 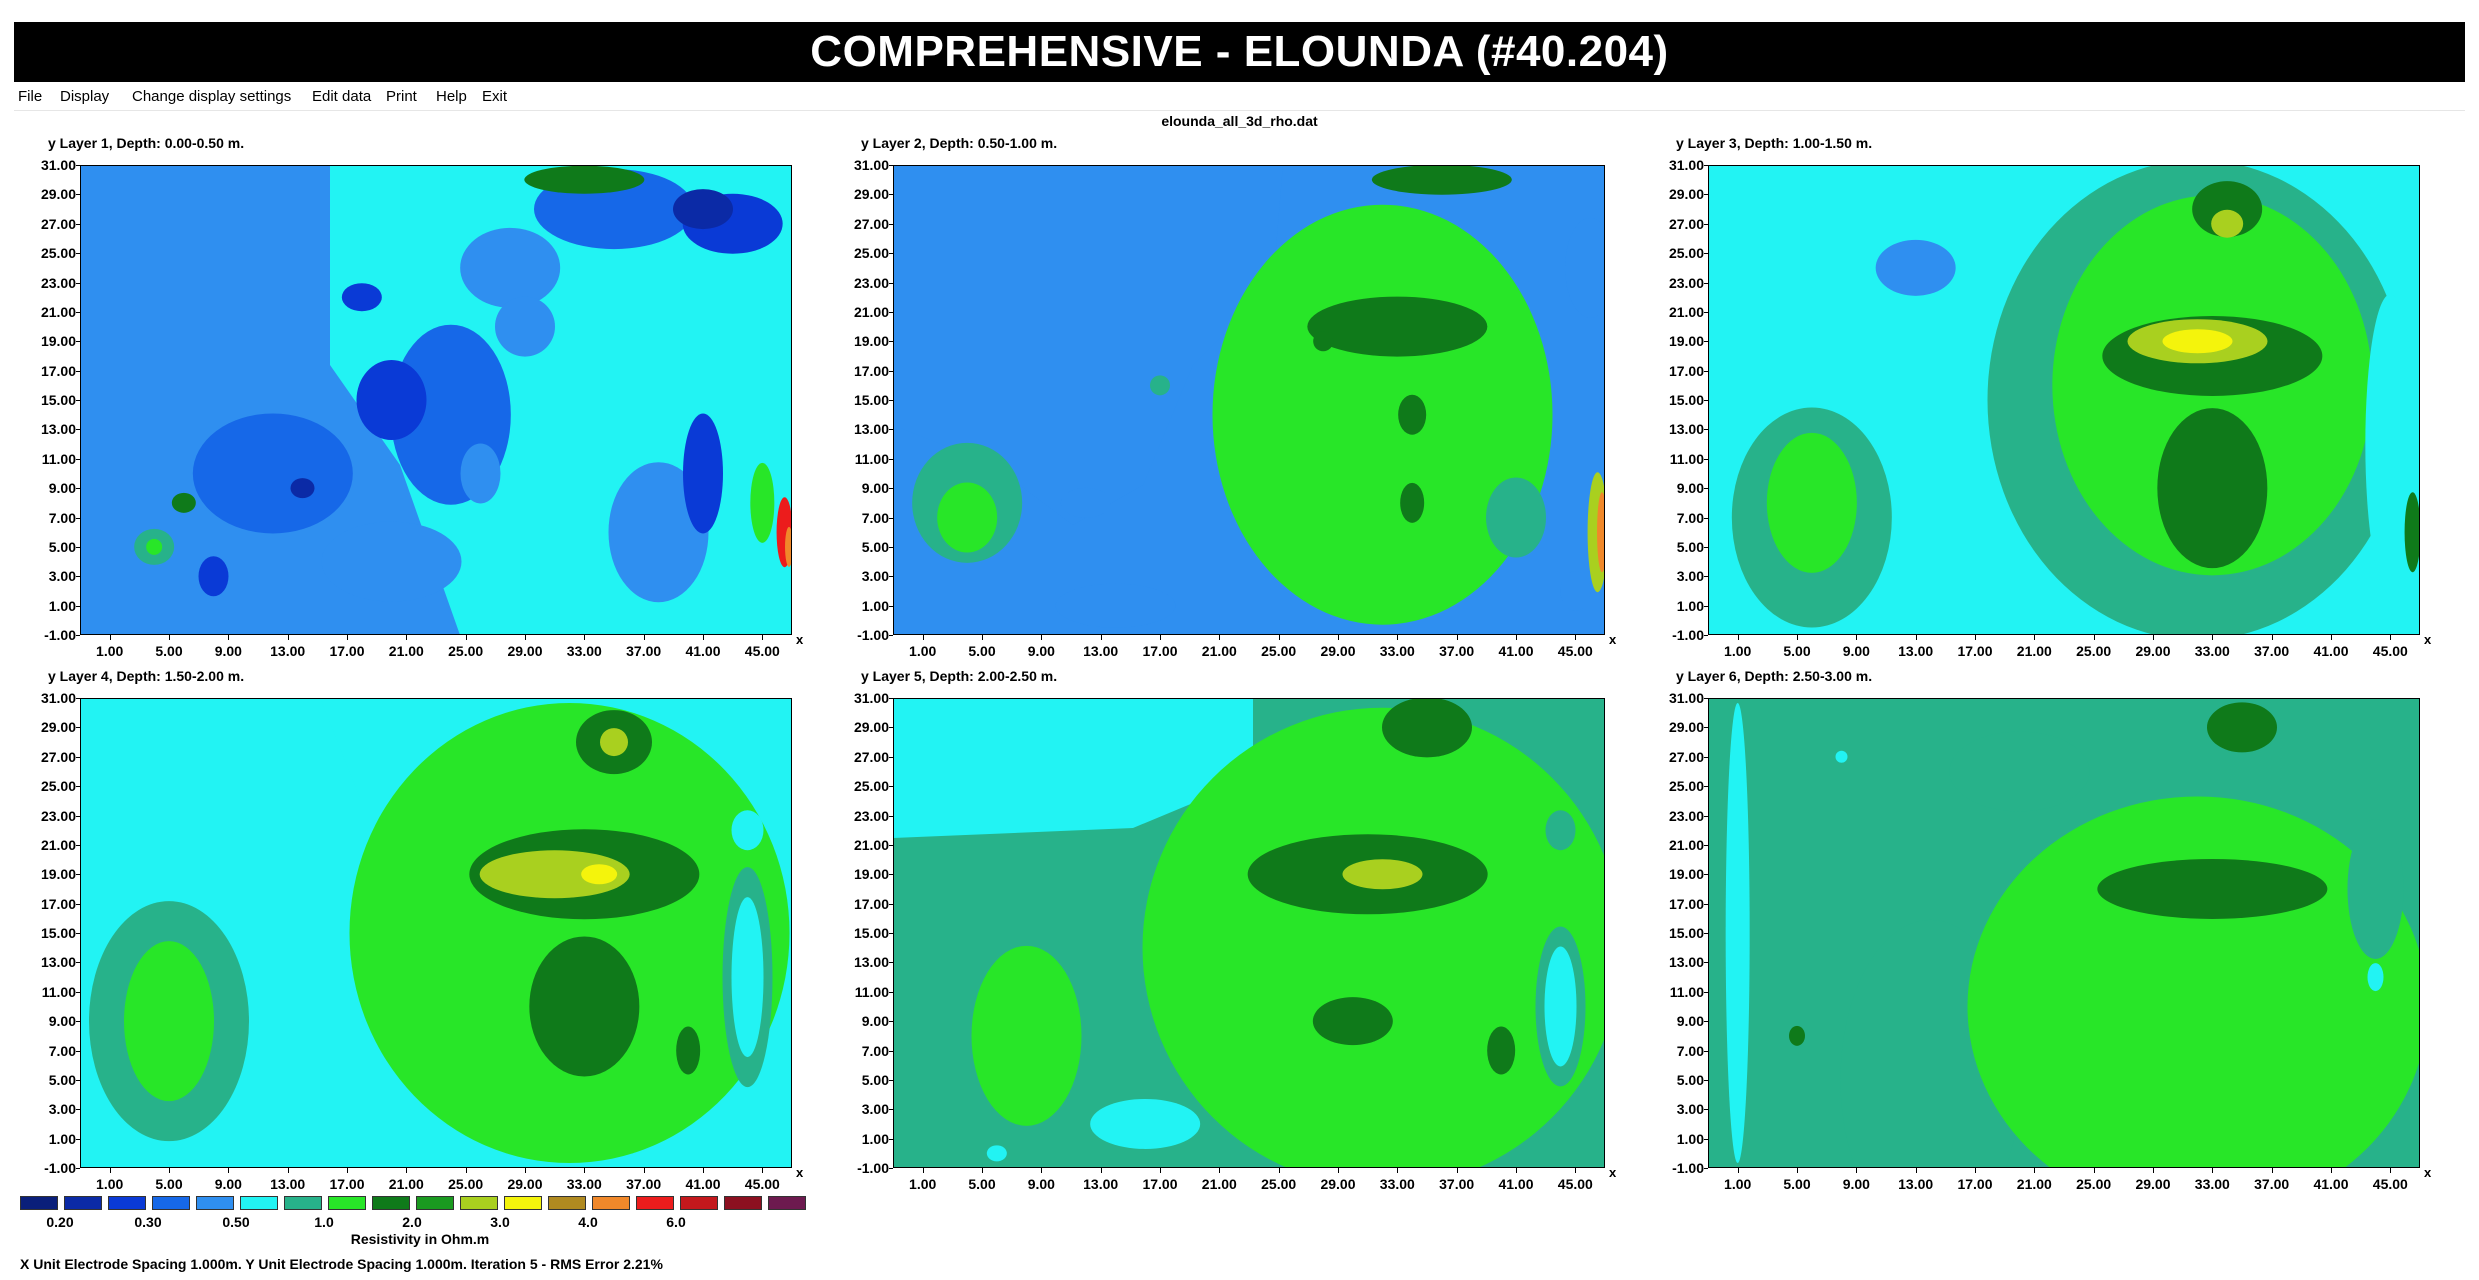 What do you see at coordinates (495, 96) in the screenshot?
I see `menu-exit: Exit` at bounding box center [495, 96].